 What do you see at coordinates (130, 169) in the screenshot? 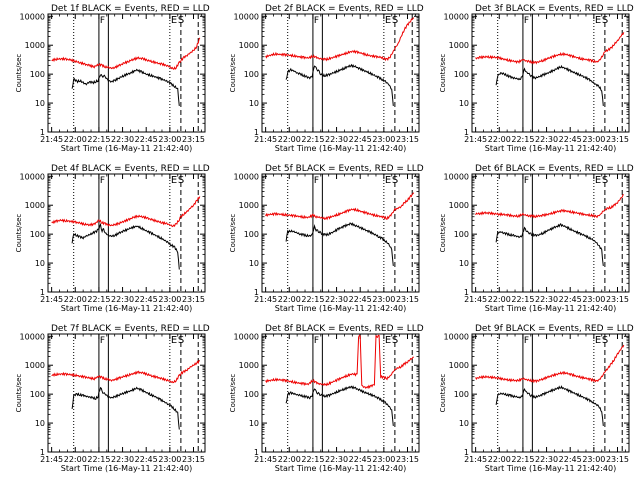
I see `panel-title: Det 4f BLACK = Events, RED = LLD` at bounding box center [130, 169].